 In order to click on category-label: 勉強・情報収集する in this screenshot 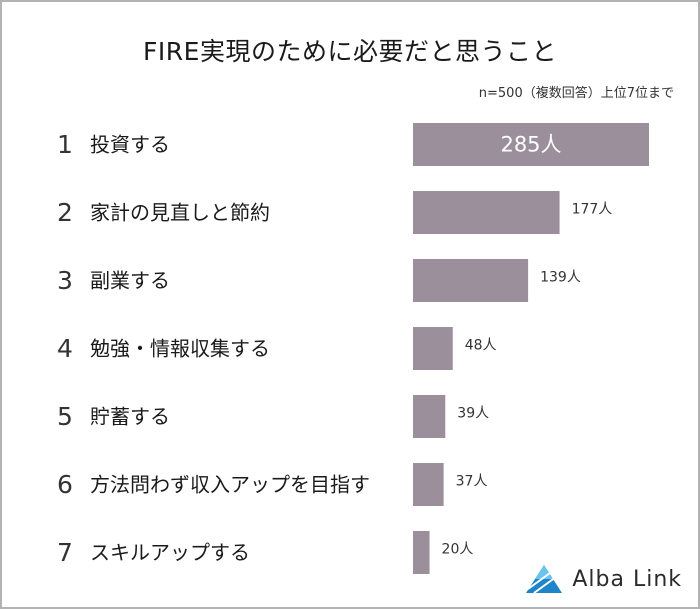, I will do `click(180, 349)`.